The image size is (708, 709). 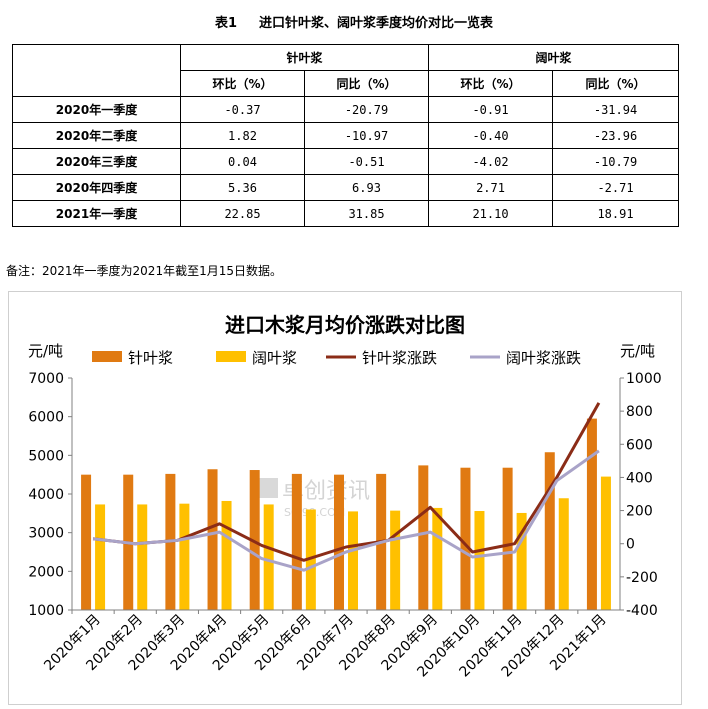 What do you see at coordinates (46, 611) in the screenshot?
I see `y-tick-label-left: 1000` at bounding box center [46, 611].